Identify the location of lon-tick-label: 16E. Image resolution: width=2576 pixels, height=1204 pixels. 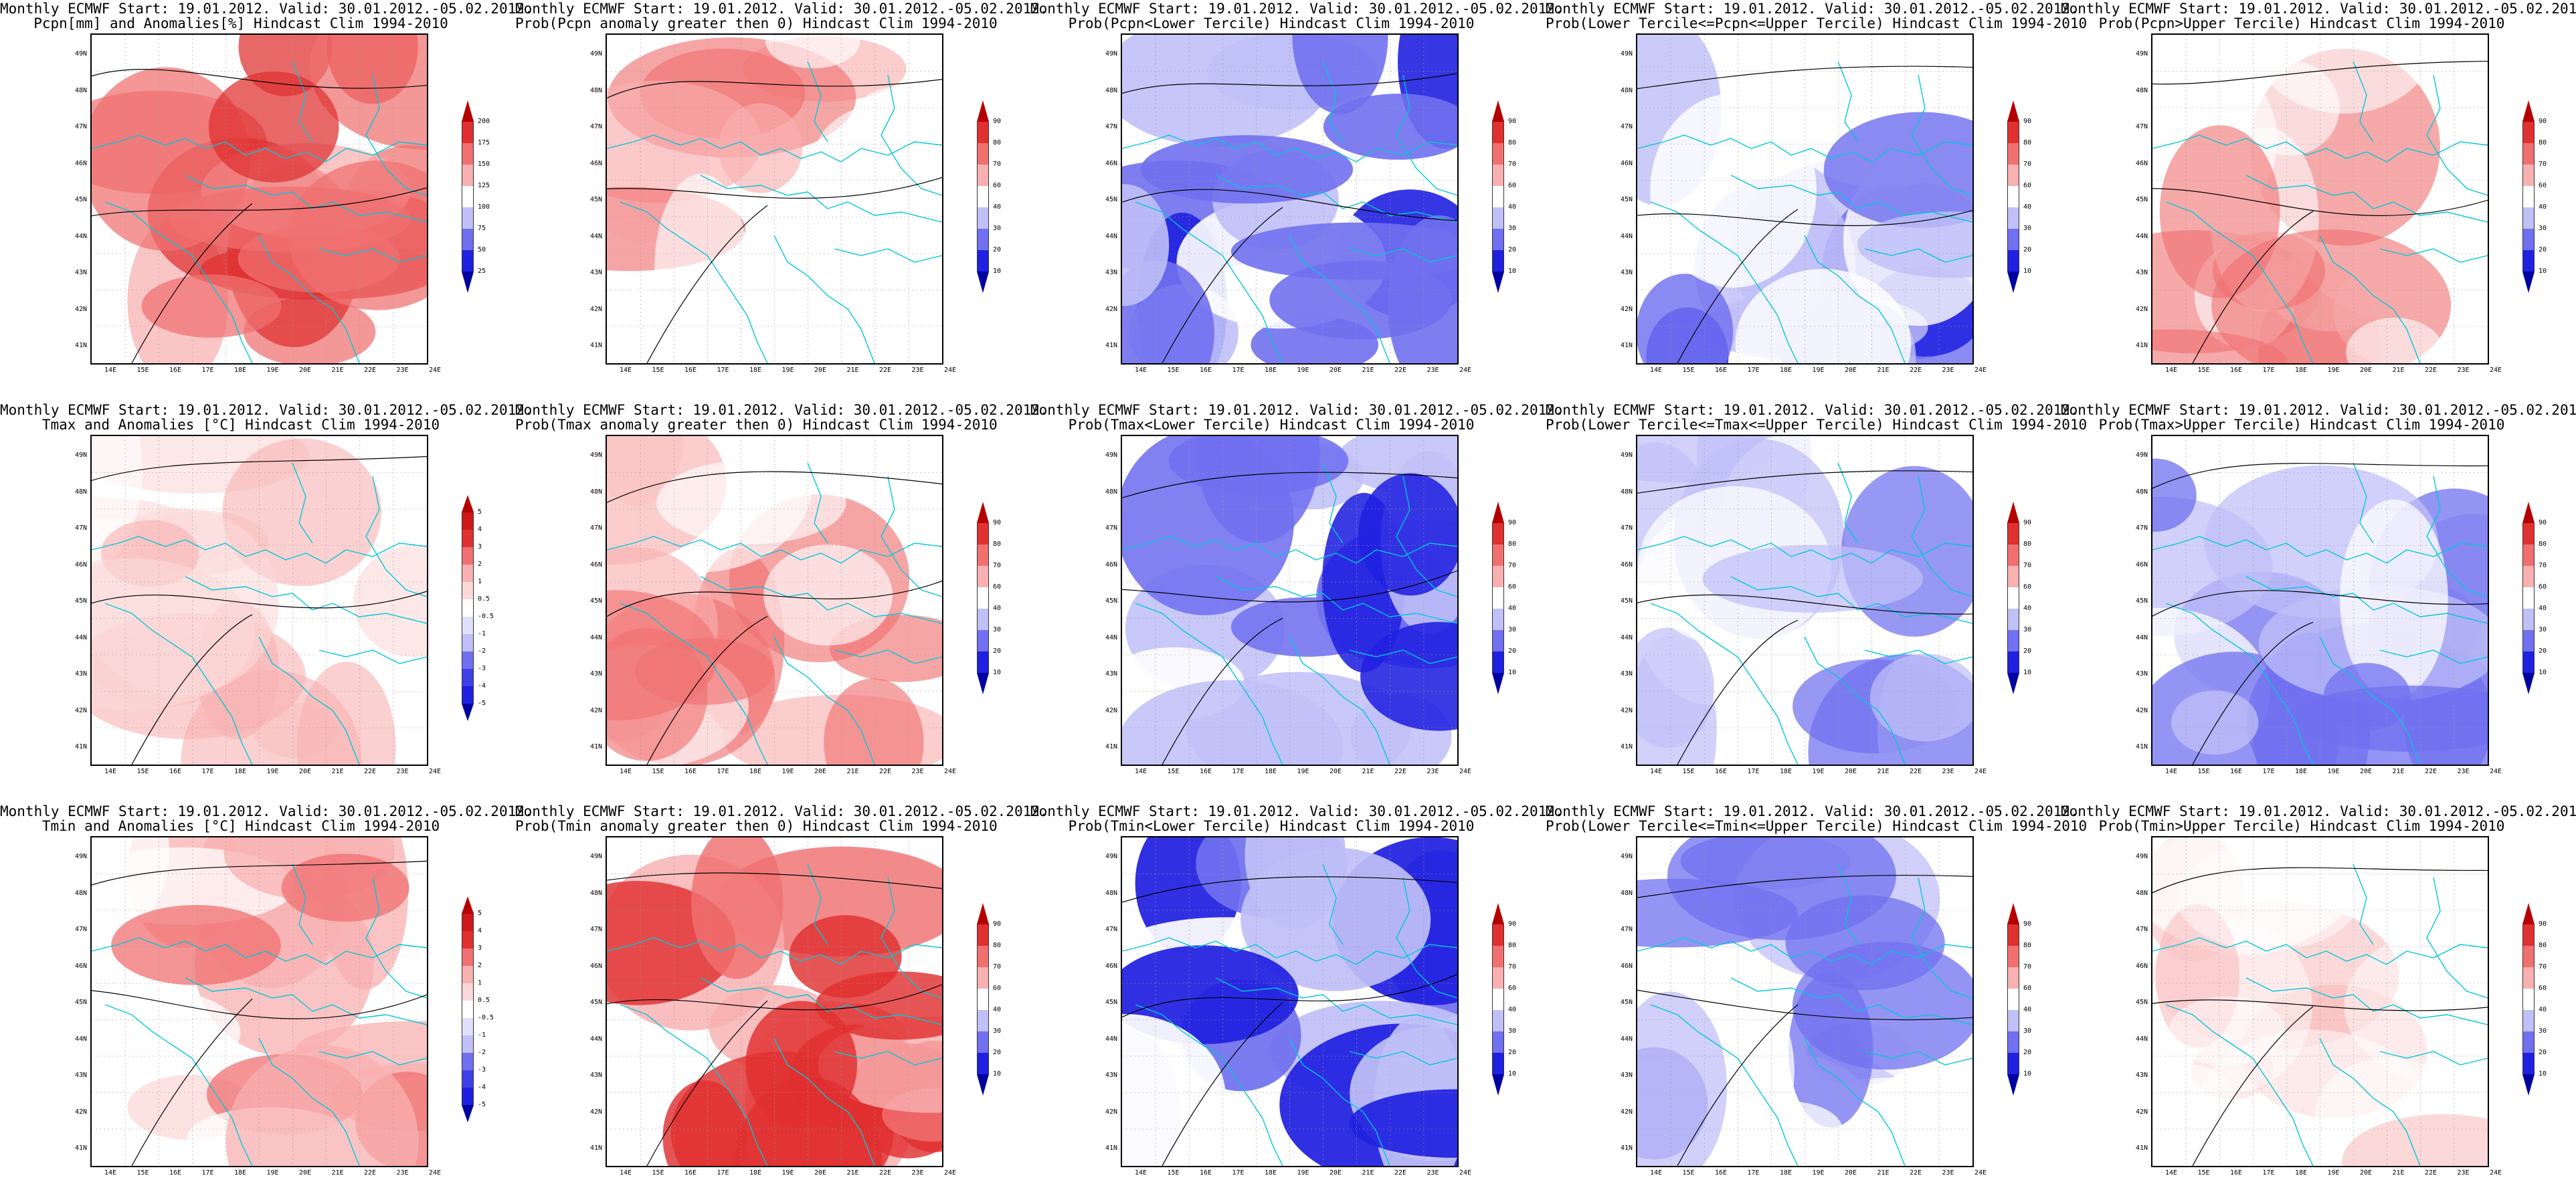
(175, 1173).